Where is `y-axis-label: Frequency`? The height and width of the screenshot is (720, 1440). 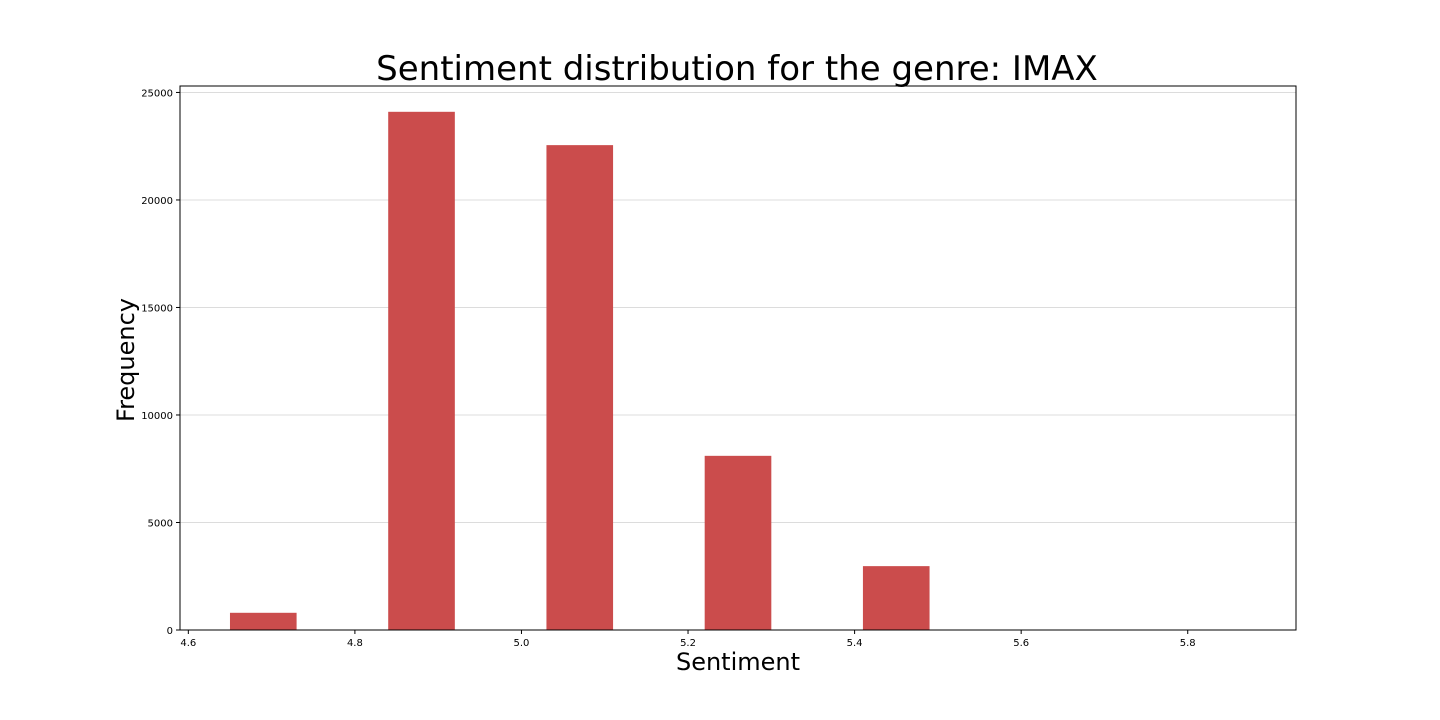
y-axis-label: Frequency is located at coordinates (126, 360).